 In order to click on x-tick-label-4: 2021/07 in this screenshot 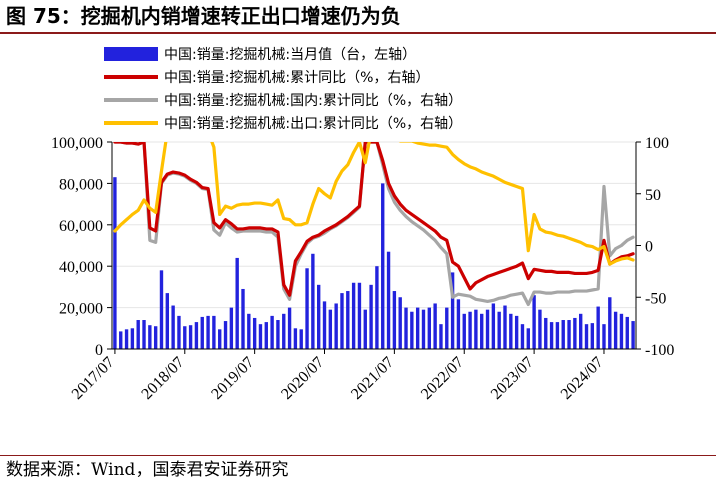, I will do `click(372, 378)`.